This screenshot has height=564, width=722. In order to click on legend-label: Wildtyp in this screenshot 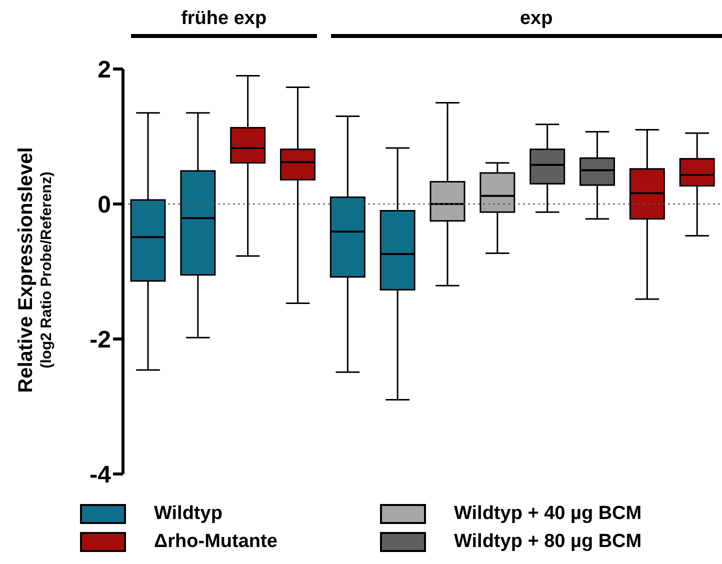, I will do `click(188, 514)`.